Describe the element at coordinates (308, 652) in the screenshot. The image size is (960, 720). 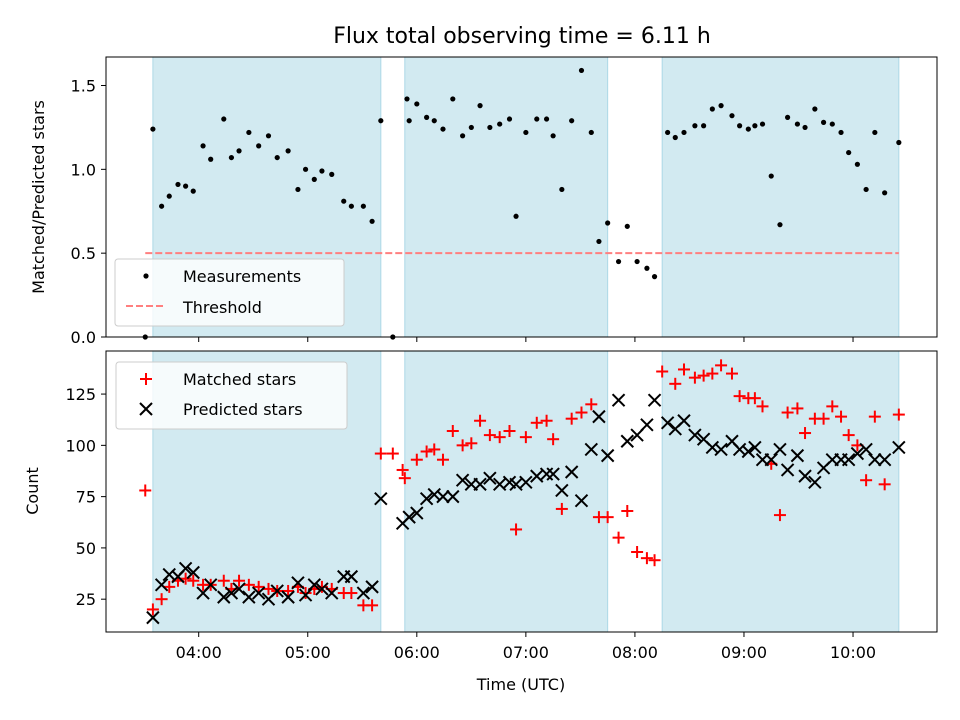
I see `x-tick-label: 05:00` at that location.